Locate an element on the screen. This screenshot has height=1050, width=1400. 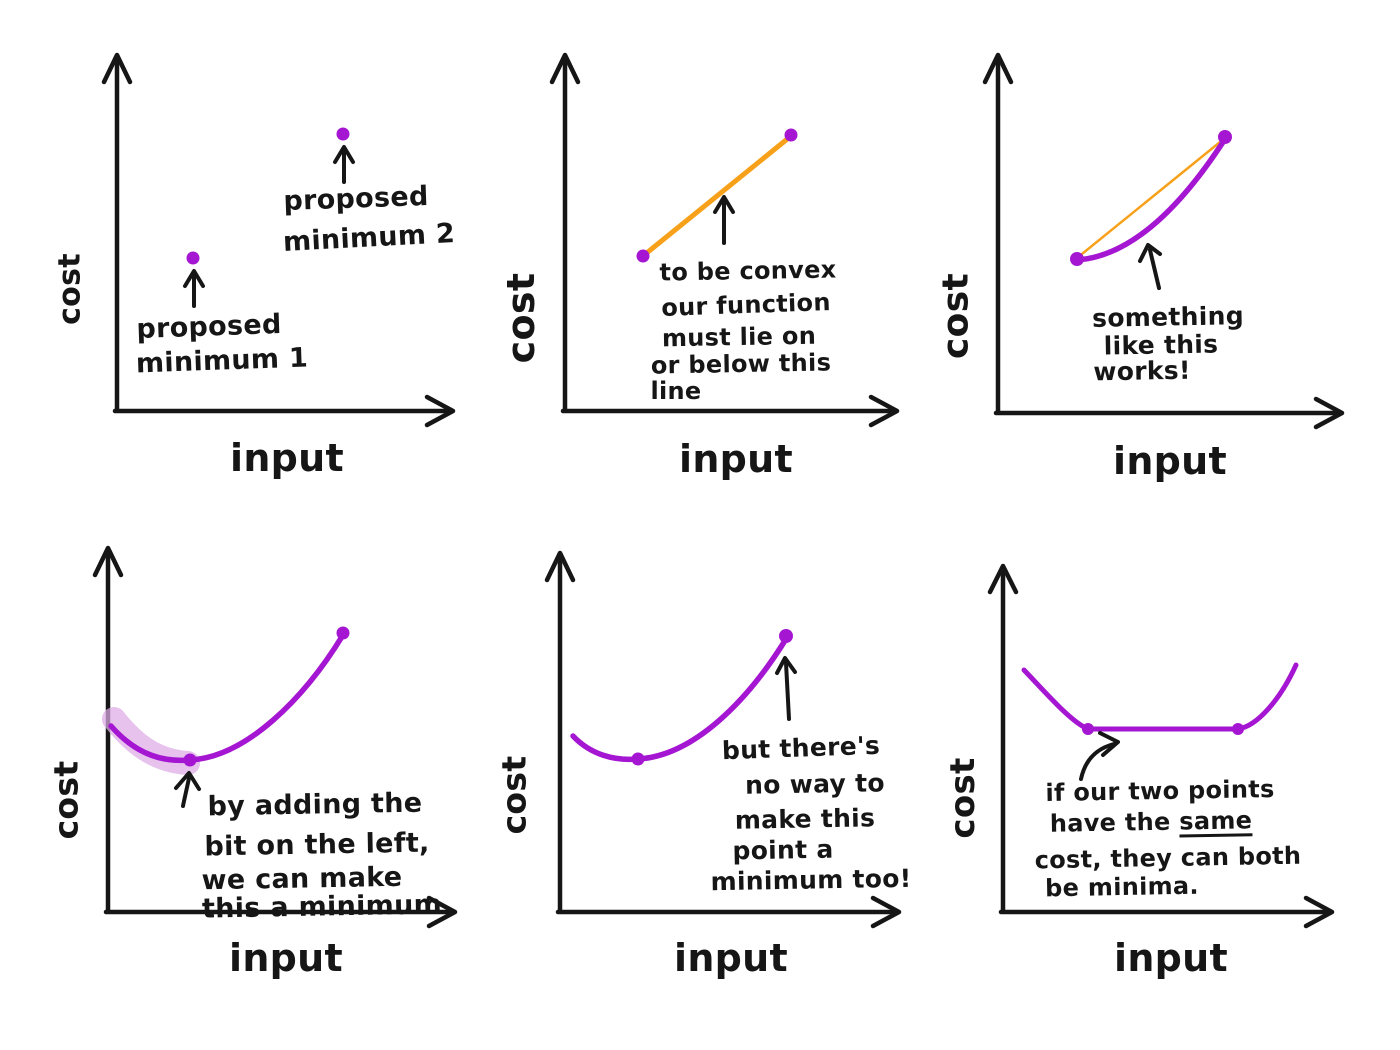
note-line: minimum too! is located at coordinates (811, 880).